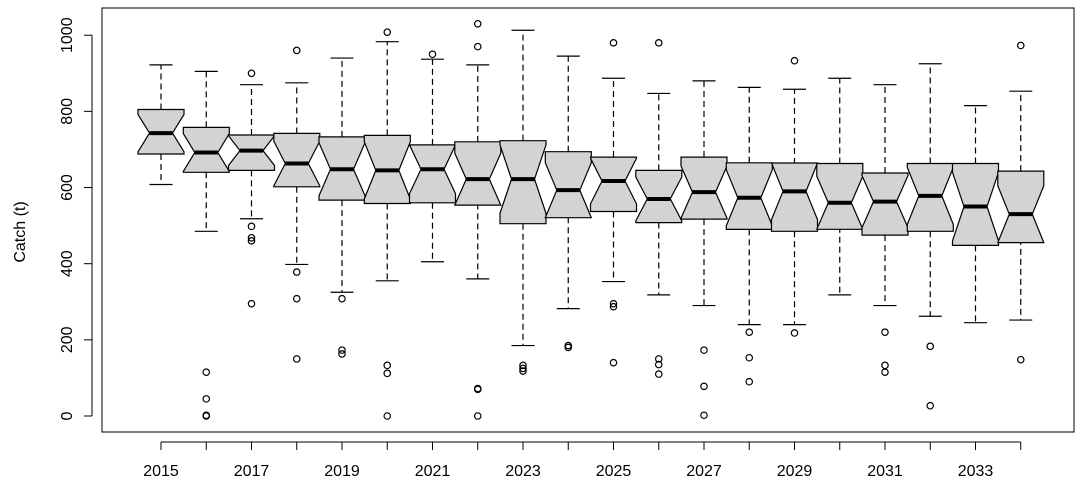 This screenshot has width=1079, height=485. Describe the element at coordinates (342, 471) in the screenshot. I see `x-tick-label: 2019` at that location.